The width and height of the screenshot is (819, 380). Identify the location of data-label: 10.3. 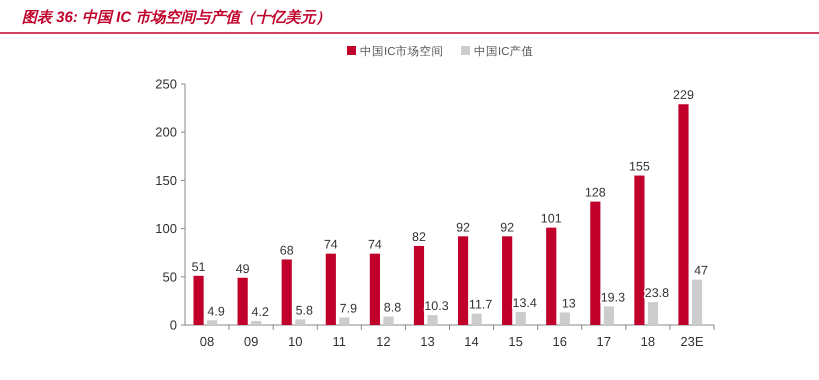
(436, 306).